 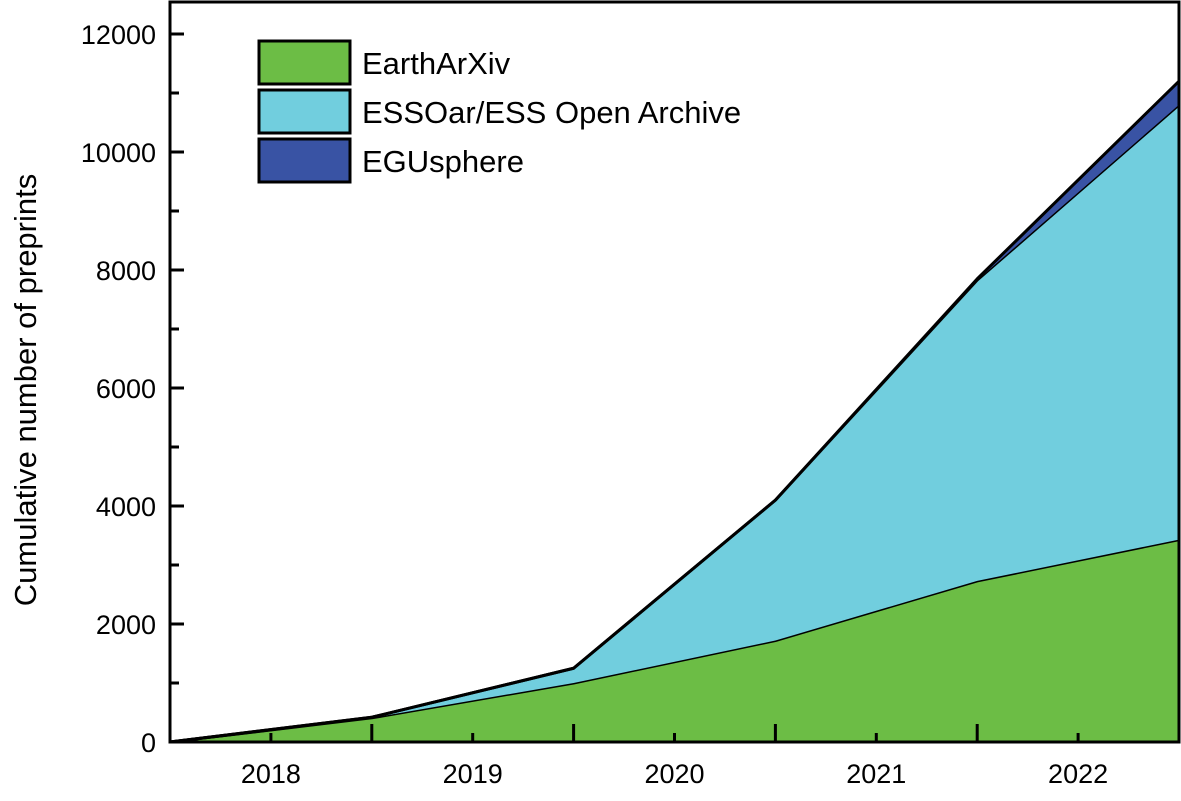 What do you see at coordinates (126, 625) in the screenshot?
I see `y-tick-label: 2000` at bounding box center [126, 625].